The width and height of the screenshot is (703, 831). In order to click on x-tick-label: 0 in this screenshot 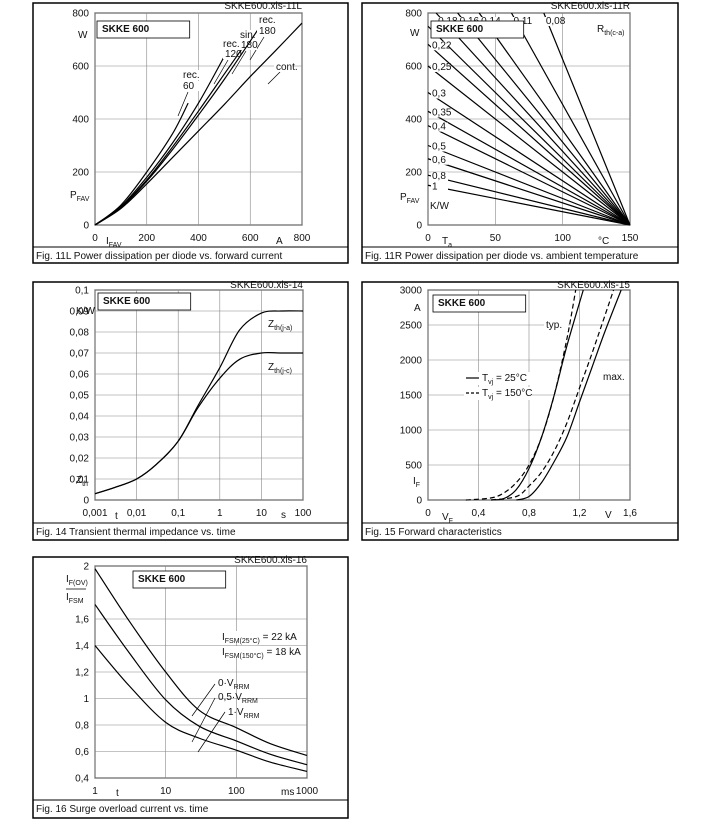, I will do `click(428, 238)`.